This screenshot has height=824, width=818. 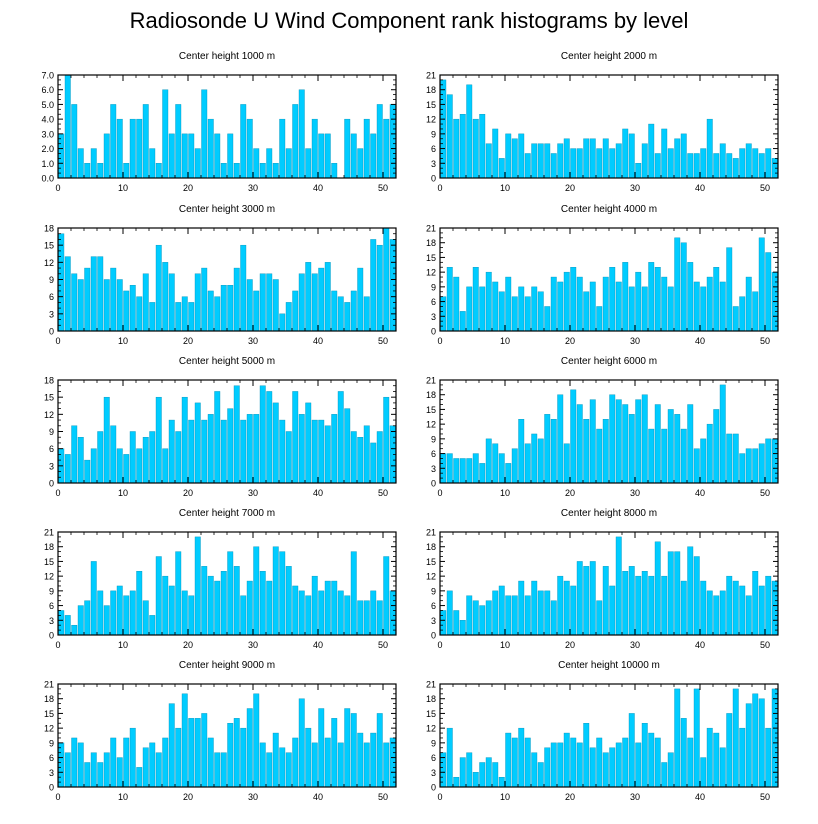 What do you see at coordinates (51, 758) in the screenshot?
I see `y-tick-label: 6` at bounding box center [51, 758].